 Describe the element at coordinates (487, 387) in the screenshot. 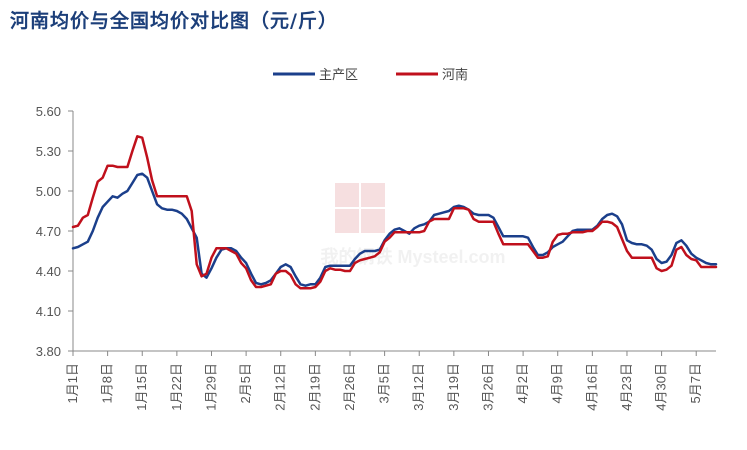

I see `x-tick-label: 3月26日` at that location.